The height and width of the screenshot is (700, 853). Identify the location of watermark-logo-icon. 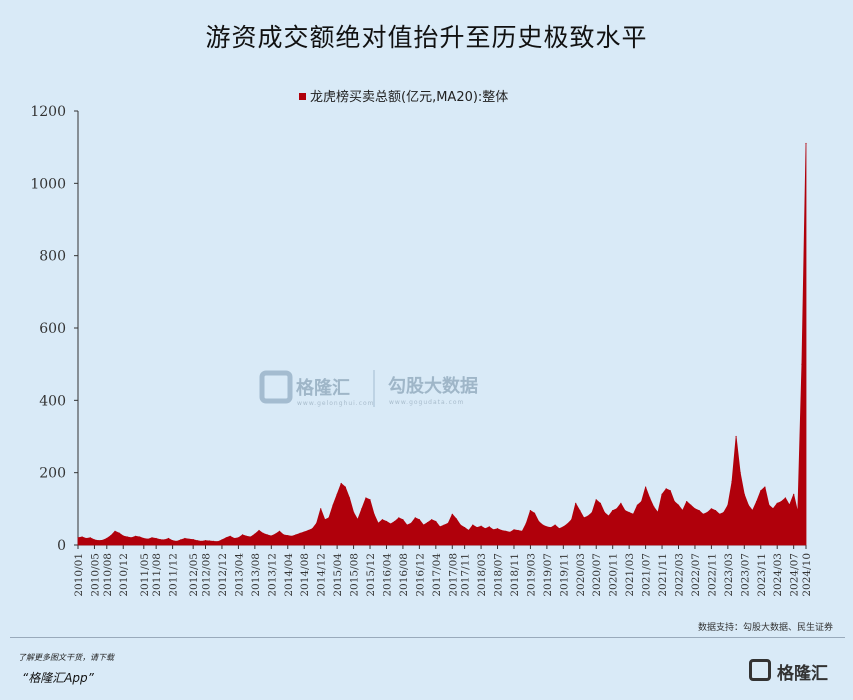
(276, 387).